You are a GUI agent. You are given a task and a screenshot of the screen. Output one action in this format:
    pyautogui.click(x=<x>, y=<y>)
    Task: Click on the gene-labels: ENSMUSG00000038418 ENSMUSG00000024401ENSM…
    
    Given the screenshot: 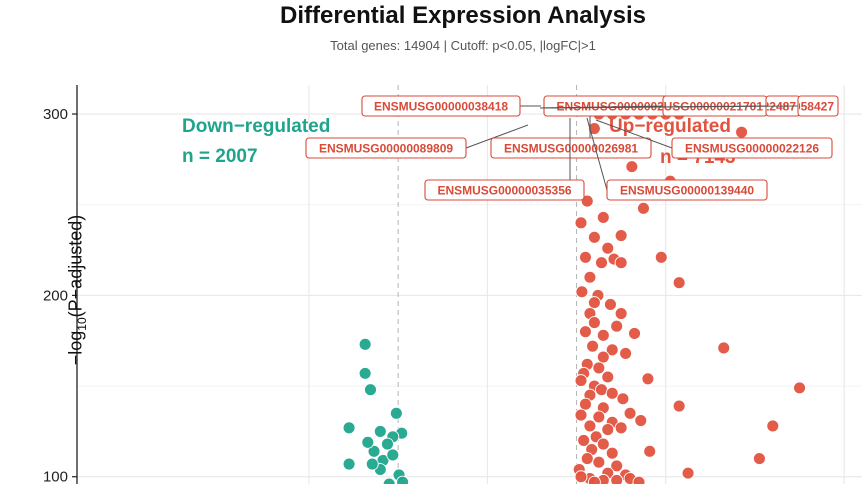 What is the action you would take?
    pyautogui.click(x=572, y=148)
    